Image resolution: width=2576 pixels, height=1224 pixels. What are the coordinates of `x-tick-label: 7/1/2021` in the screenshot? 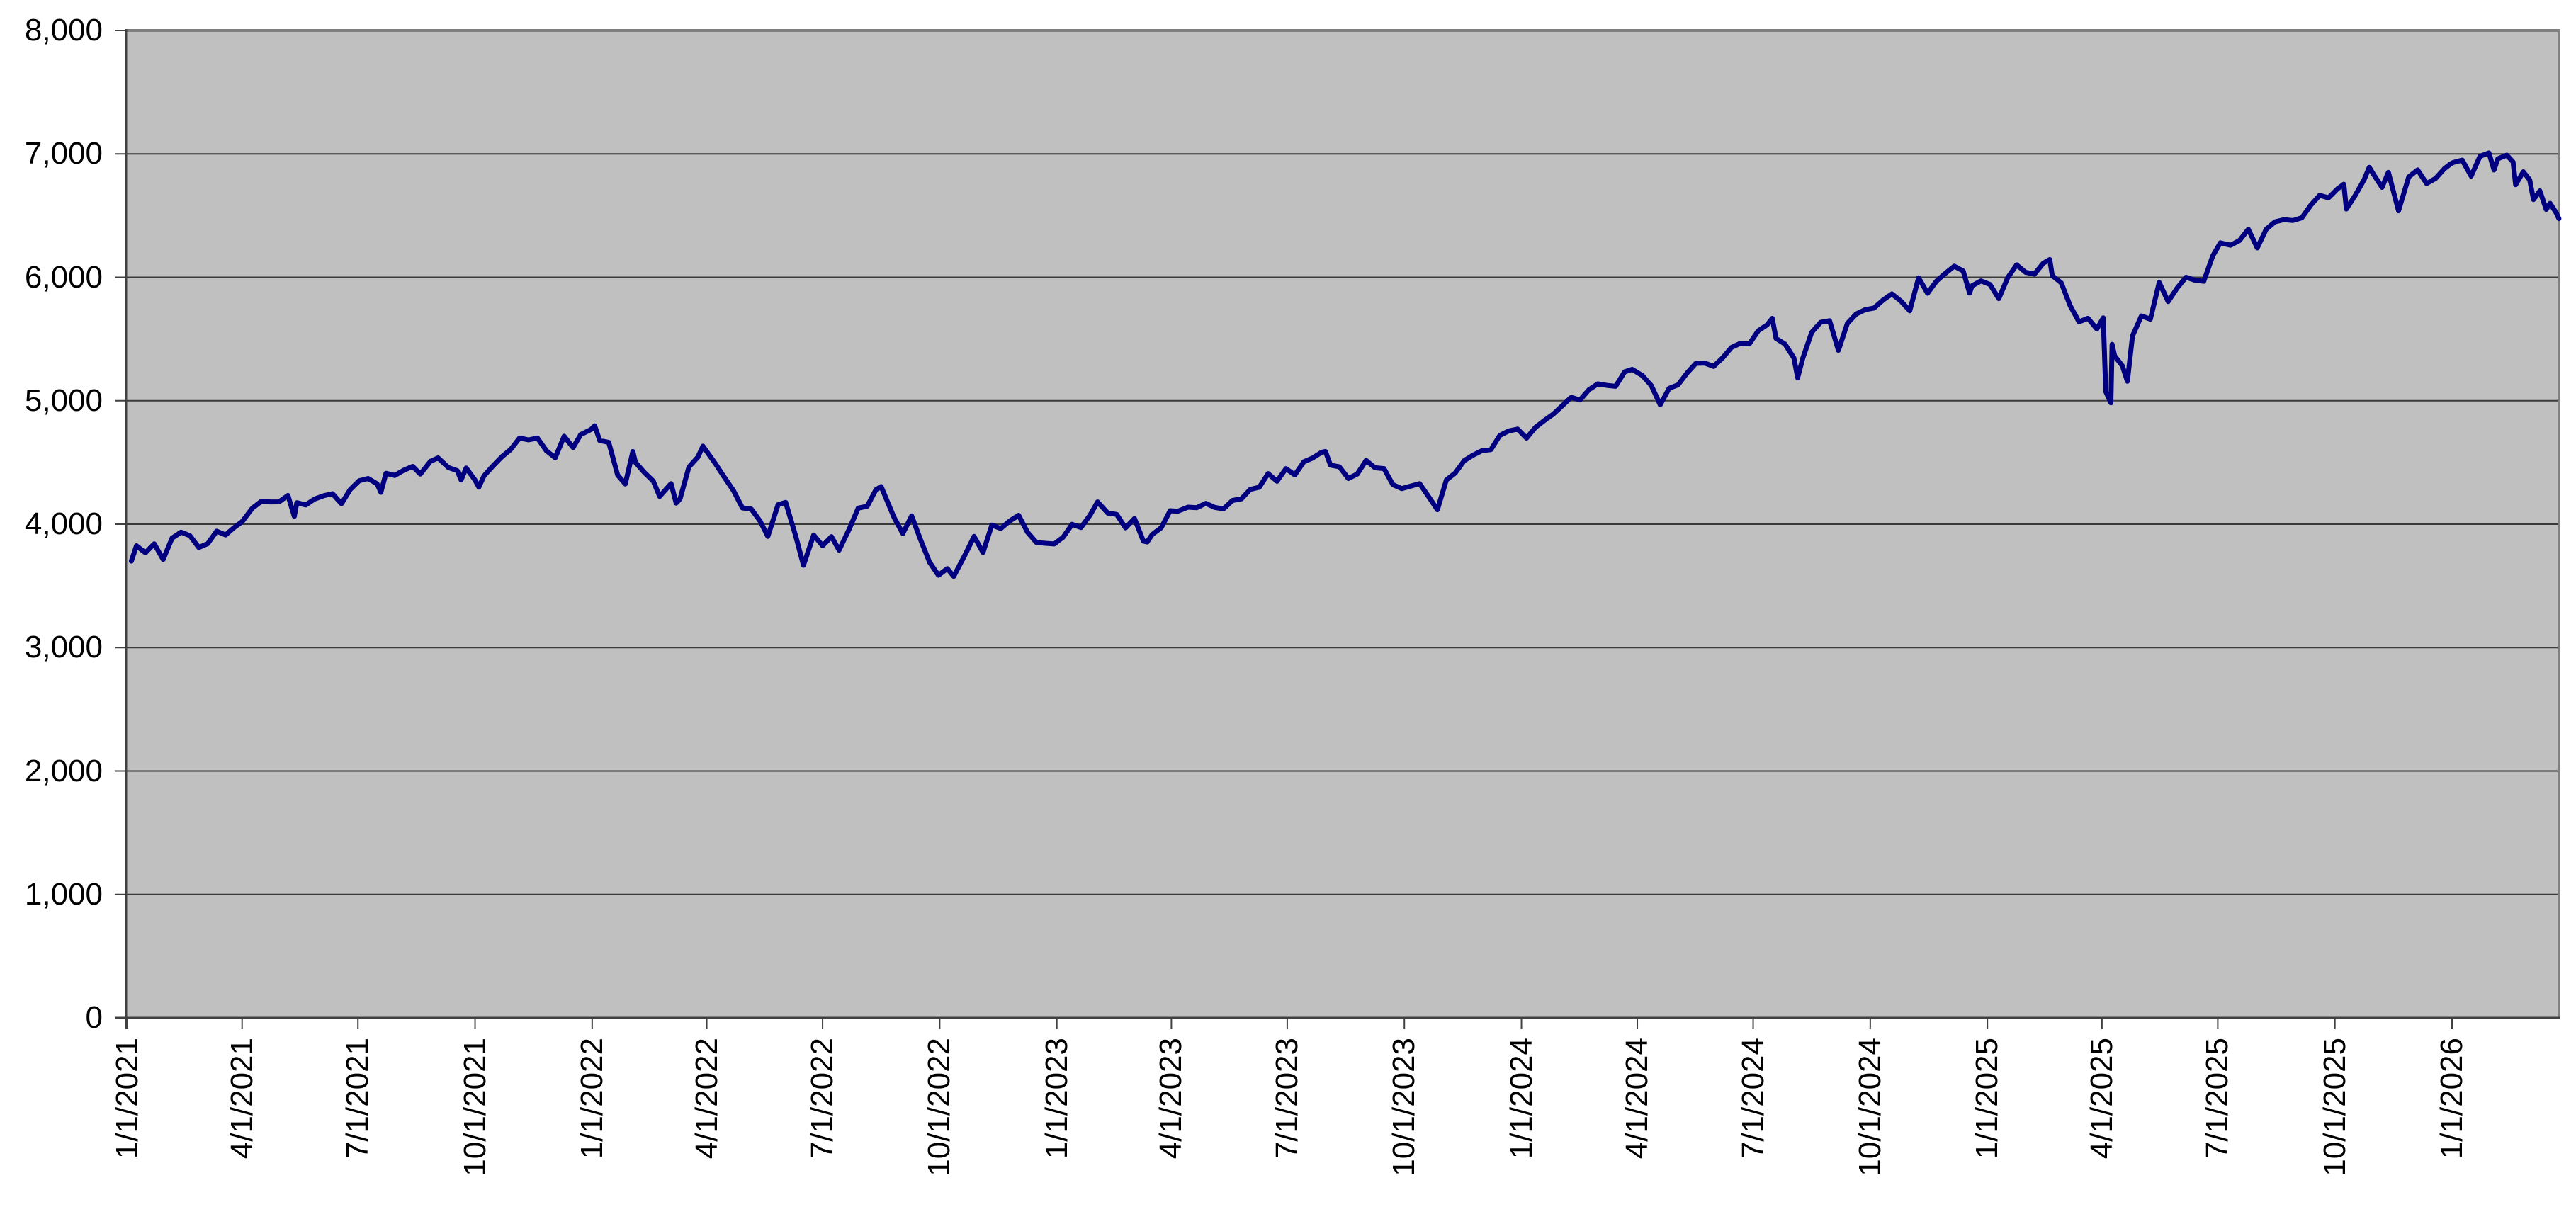 It's located at (357, 1099).